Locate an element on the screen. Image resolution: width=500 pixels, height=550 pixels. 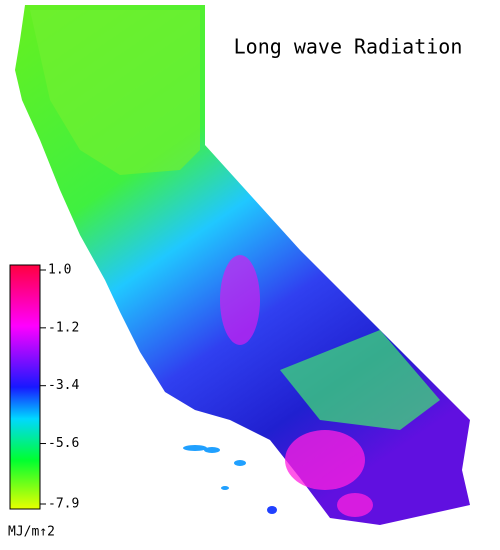
colorbar is located at coordinates (25, 387).